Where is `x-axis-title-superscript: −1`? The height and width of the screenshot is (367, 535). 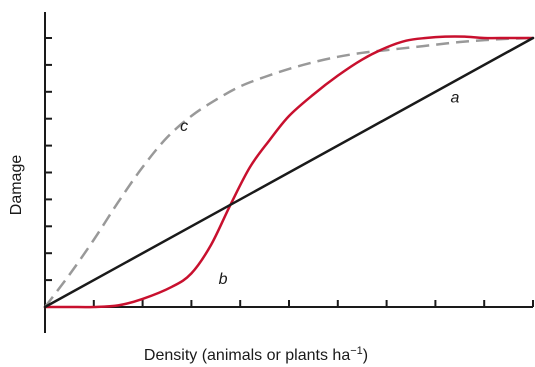
x-axis-title-superscript: −1 is located at coordinates (356, 351).